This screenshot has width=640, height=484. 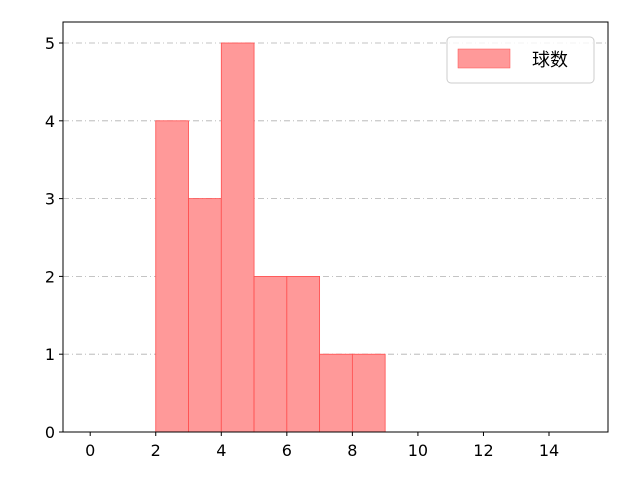 What do you see at coordinates (287, 450) in the screenshot?
I see `x-tick-label: 6` at bounding box center [287, 450].